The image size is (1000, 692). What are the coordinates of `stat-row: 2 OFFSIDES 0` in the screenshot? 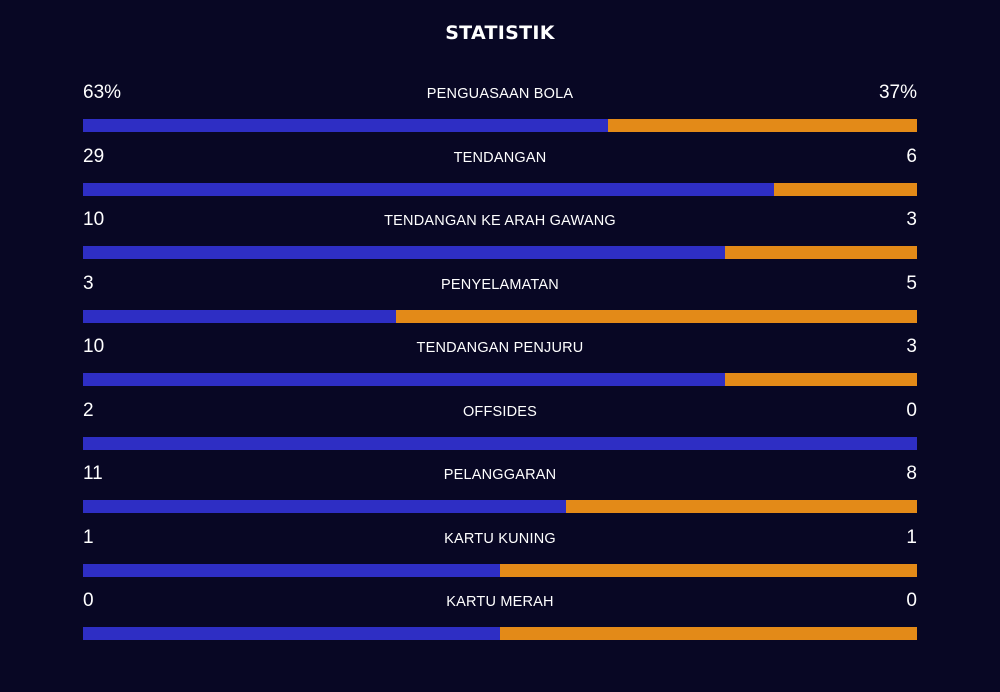 It's located at (500, 430).